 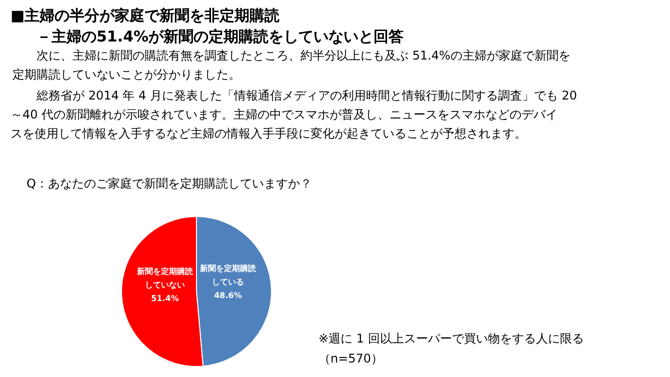 I want to click on text: ～40 代の新聞離れが示唆されています。主婦の中でスマホが普及し、ニュースをスマホなどのデバイ, so click(x=284, y=115).